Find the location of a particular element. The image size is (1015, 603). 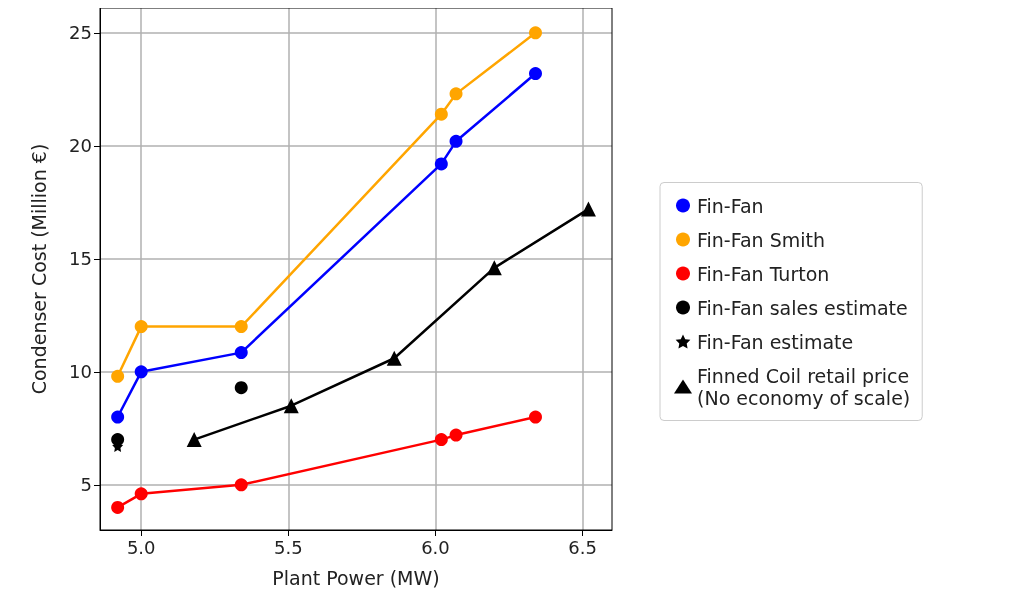

x-tick-label: 6.5 is located at coordinates (582, 547).